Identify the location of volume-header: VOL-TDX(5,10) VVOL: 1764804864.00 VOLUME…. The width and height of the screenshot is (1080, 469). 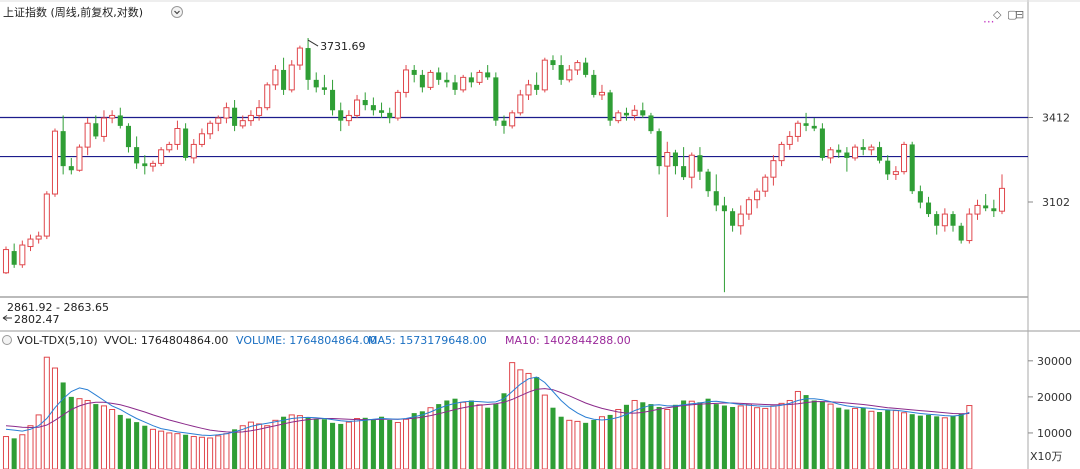
(316, 340).